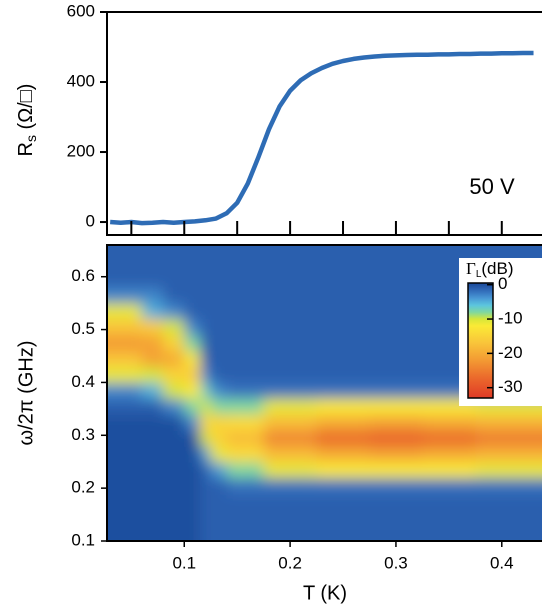 The height and width of the screenshot is (612, 542). I want to click on y-tick-label: 0.1, so click(83, 539).